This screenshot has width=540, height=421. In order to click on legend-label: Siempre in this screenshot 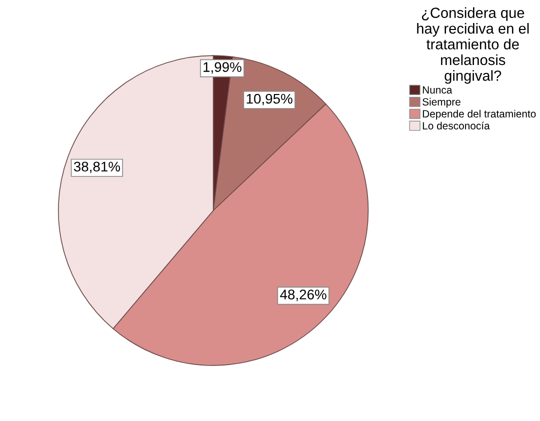, I will do `click(441, 103)`.